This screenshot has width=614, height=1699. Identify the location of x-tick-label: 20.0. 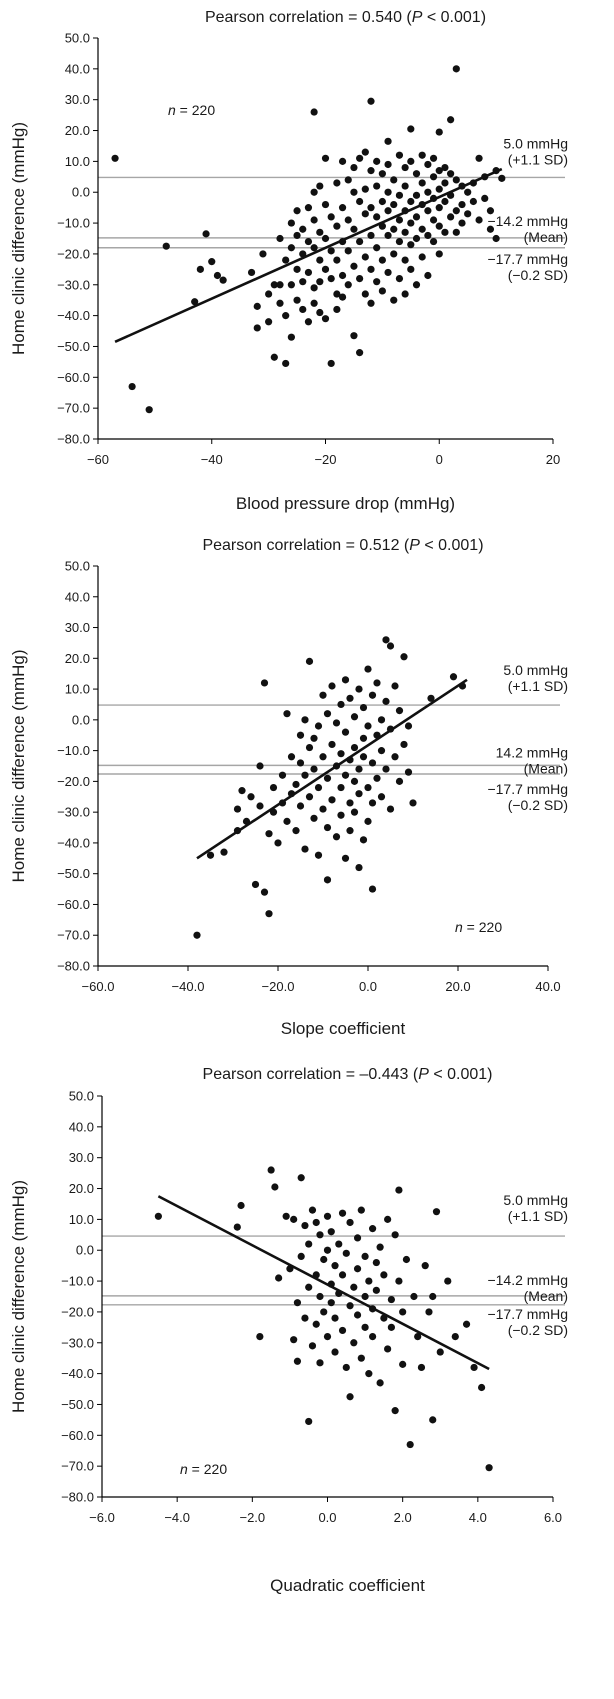
(457, 986).